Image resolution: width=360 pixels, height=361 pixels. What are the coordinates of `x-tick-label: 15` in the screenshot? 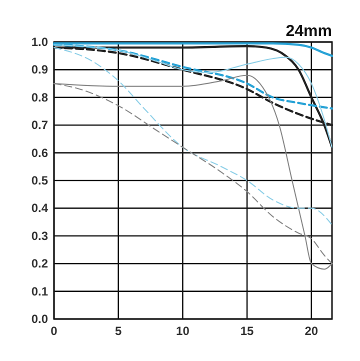 It's located at (247, 331).